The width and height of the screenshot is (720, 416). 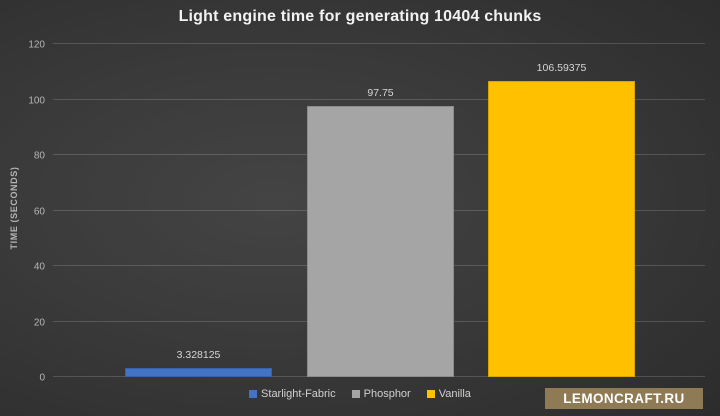 What do you see at coordinates (39, 211) in the screenshot?
I see `y-tick-label-60: 60` at bounding box center [39, 211].